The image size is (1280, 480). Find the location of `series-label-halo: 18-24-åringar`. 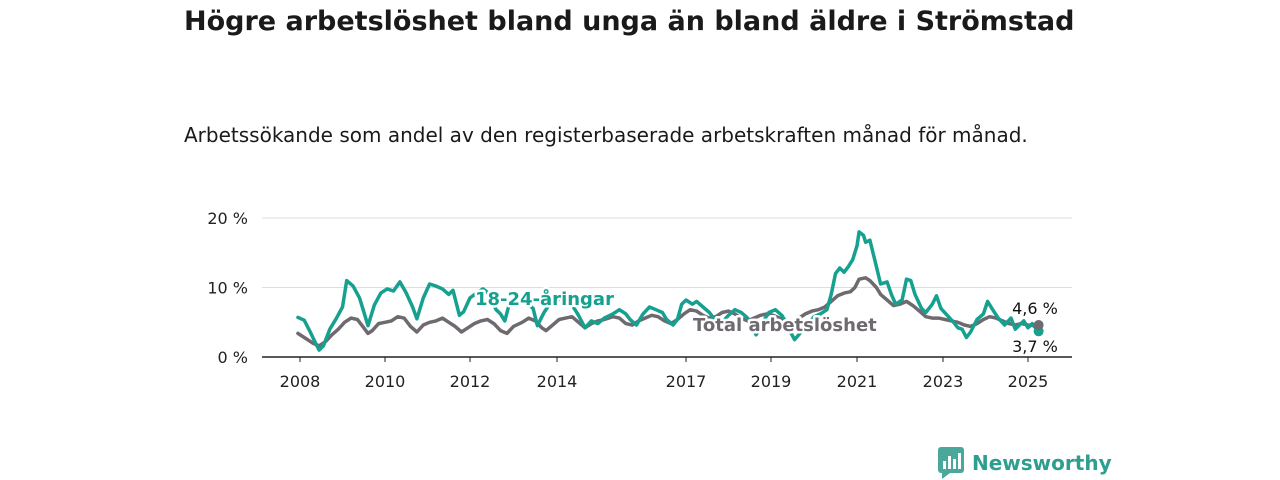

series-label-halo: 18-24-åringar is located at coordinates (544, 299).